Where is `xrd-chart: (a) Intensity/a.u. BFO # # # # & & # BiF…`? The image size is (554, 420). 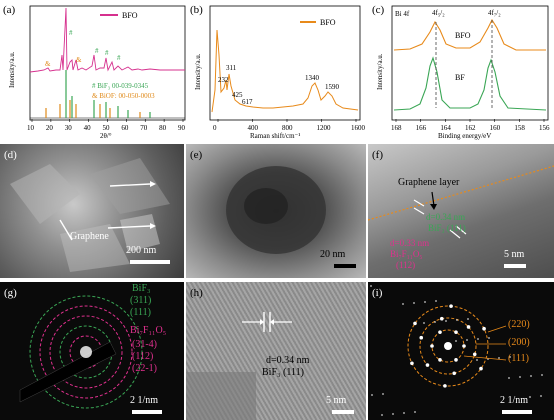 xrd-chart: (a) Intensity/a.u. BFO # # # # & & # BiF… is located at coordinates (94, 72).